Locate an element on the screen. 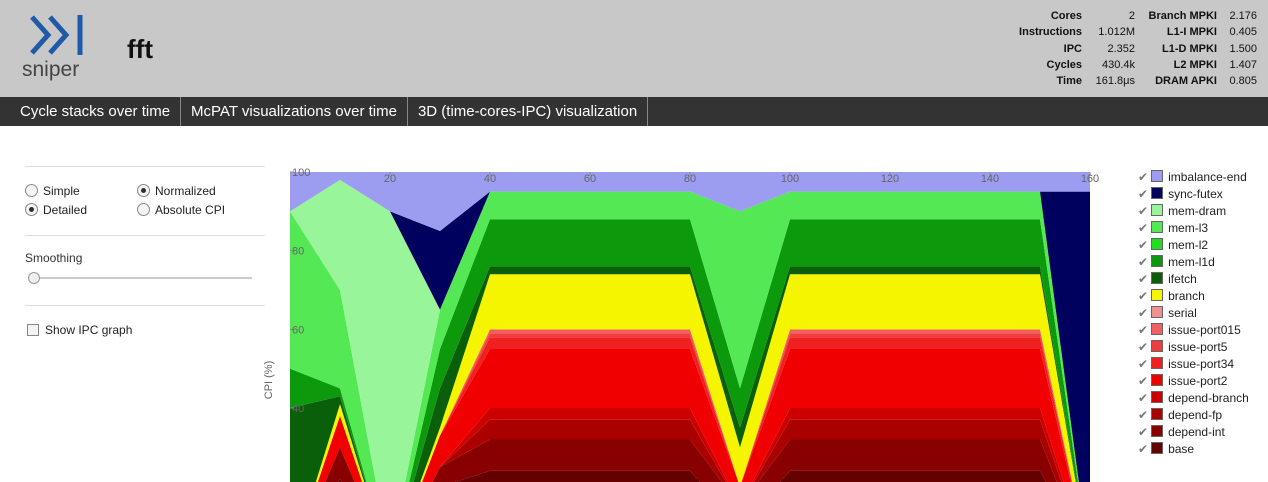  legend-label: sync-futex is located at coordinates (1195, 194).